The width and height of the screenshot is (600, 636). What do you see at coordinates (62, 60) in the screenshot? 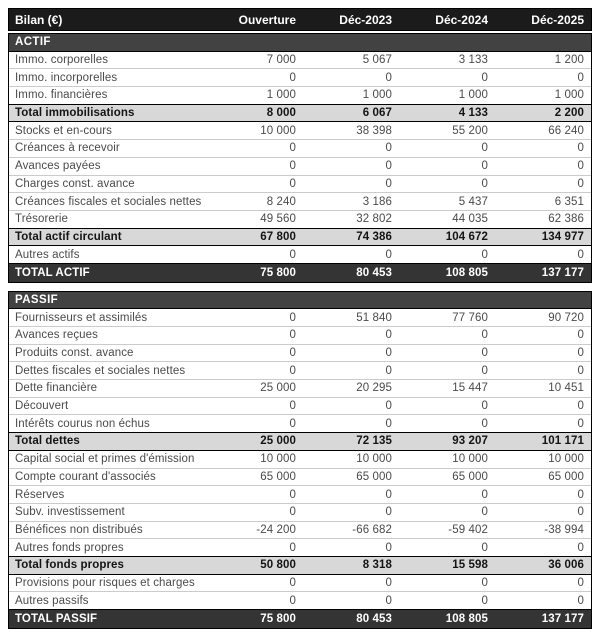
I see `row-label: Immo. corporelles` at bounding box center [62, 60].